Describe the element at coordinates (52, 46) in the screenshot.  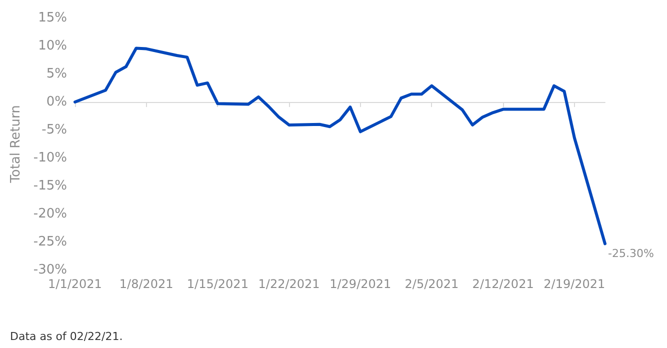
I see `y-tick-label: 10%` at that location.